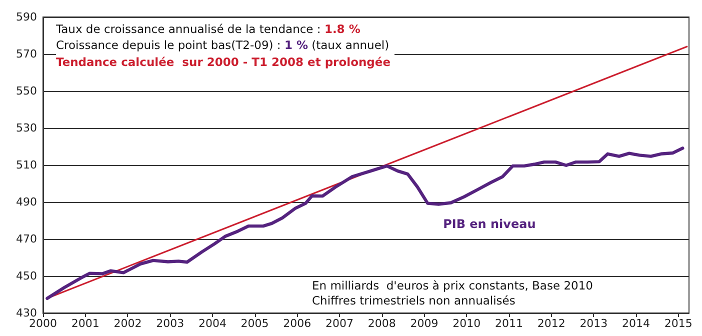  I want to click on x-tick-label: 2015, so click(678, 323).